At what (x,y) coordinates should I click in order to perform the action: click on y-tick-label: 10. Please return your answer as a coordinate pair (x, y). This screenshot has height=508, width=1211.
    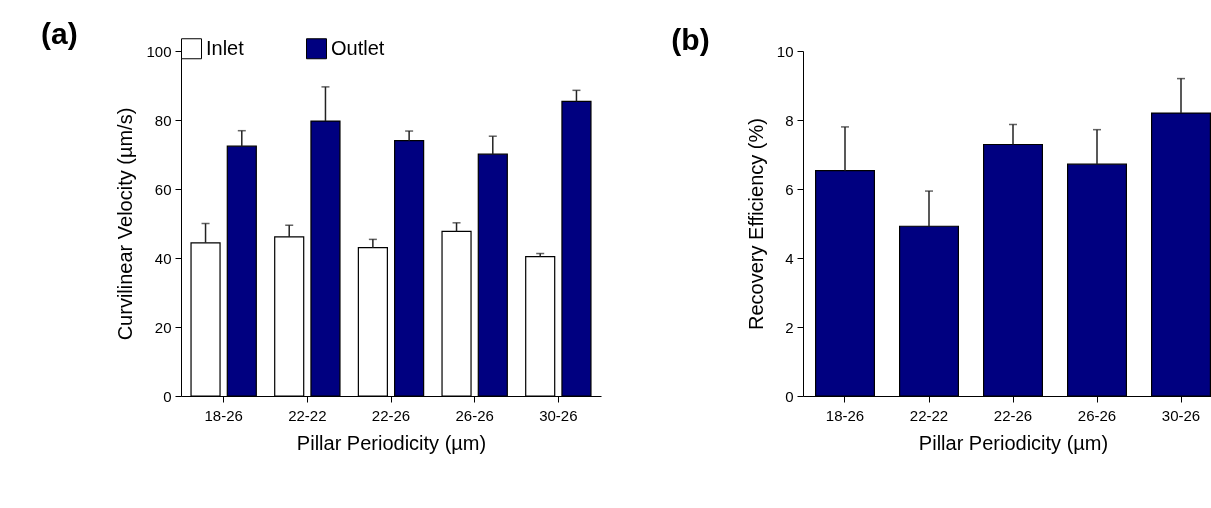
    Looking at the image, I should click on (785, 51).